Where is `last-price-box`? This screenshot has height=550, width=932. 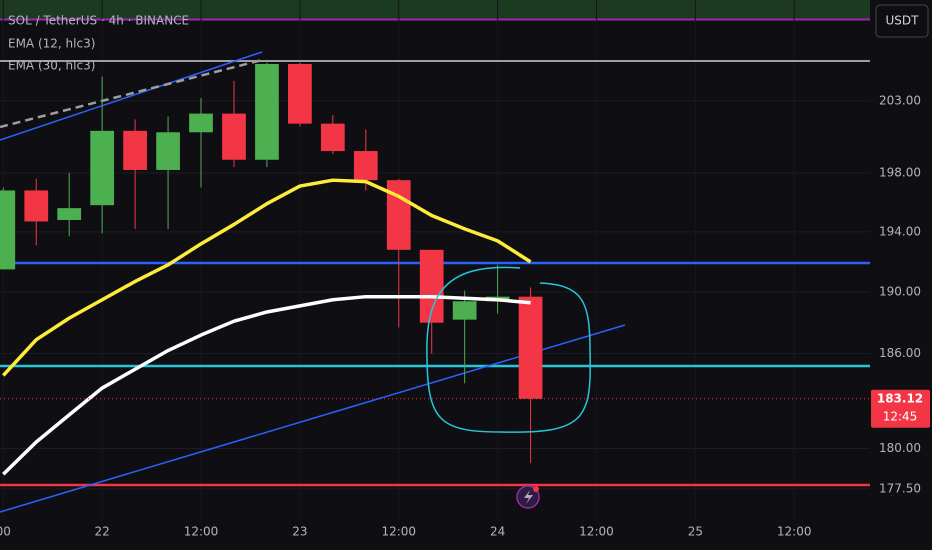 last-price-box is located at coordinates (900, 408).